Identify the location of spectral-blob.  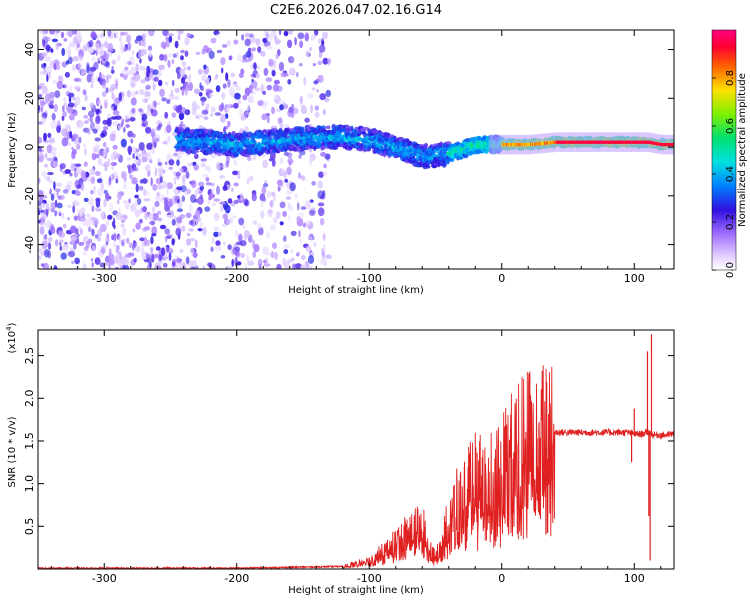
(352, 128).